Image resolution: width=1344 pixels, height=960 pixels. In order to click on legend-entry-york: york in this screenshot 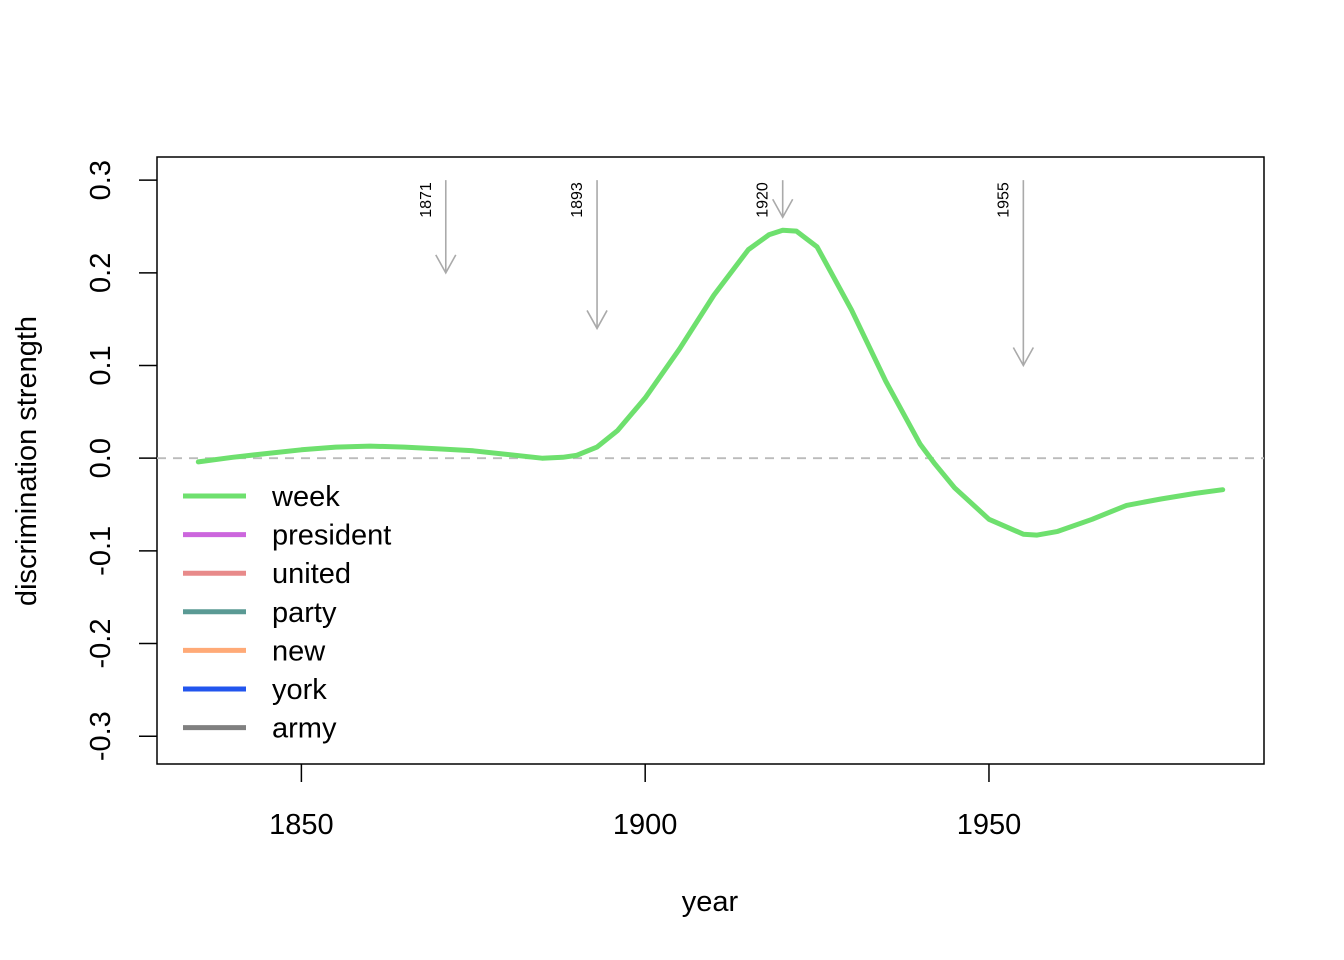, I will do `click(255, 690)`.